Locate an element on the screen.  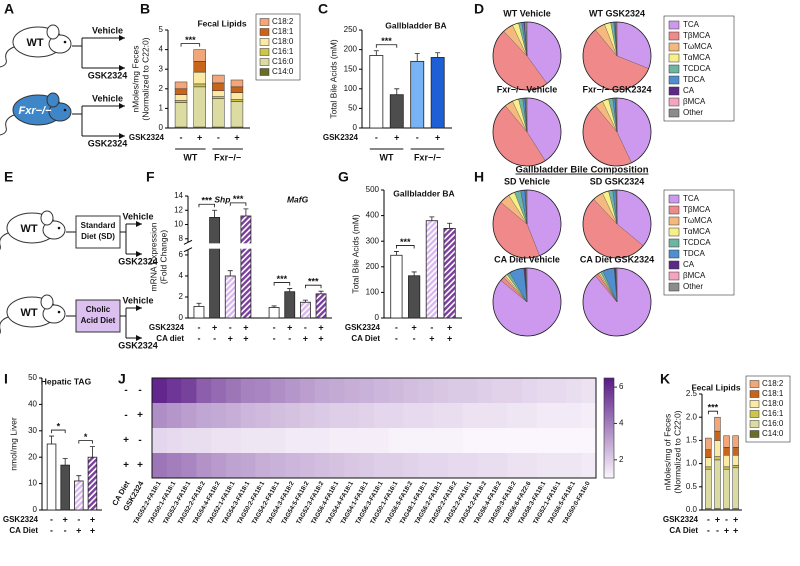
legend-label: Other is located at coordinates (693, 286).